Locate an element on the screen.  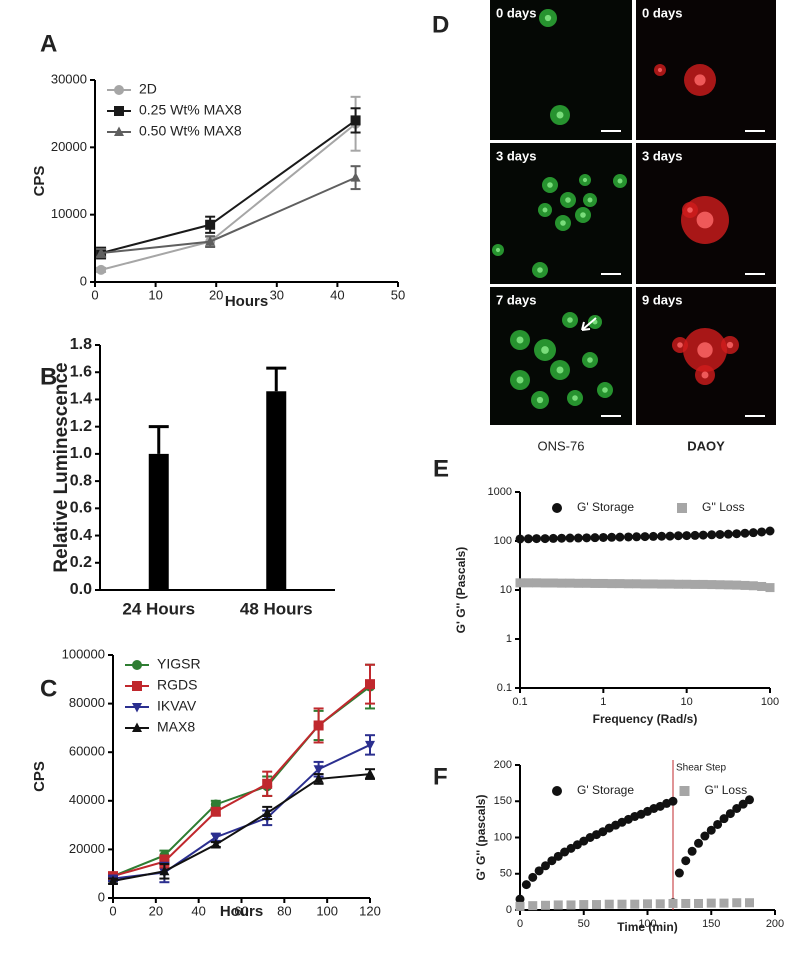
x-tick-label: 80 is located at coordinates (284, 910).